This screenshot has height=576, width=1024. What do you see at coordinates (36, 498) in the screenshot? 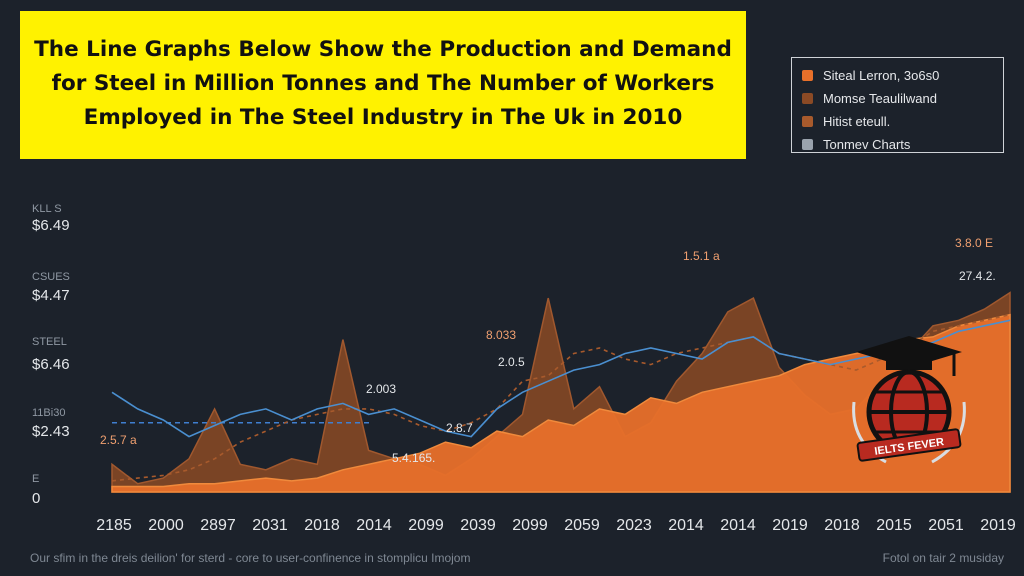
I see `y-tick-label: 0` at bounding box center [36, 498].